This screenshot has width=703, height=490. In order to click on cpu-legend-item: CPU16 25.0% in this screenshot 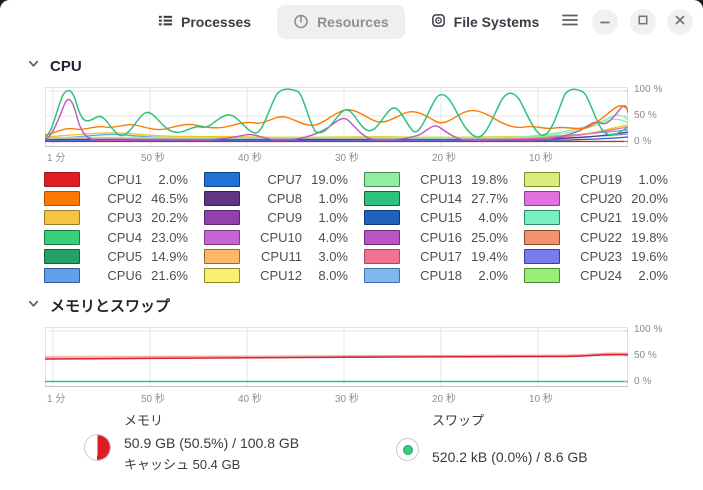, I will do `click(444, 237)`.